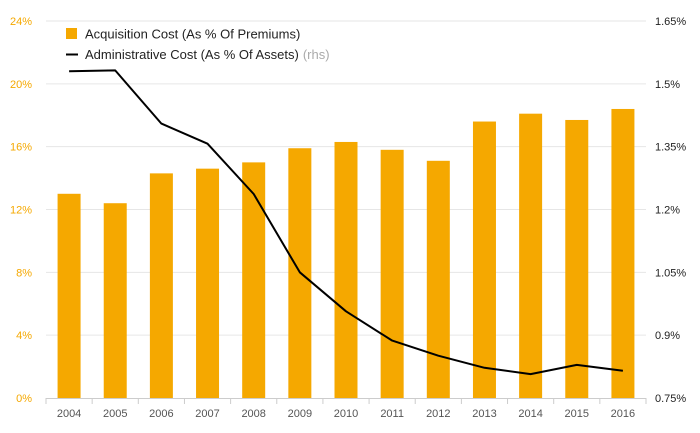  Describe the element at coordinates (438, 414) in the screenshot. I see `x-tick-label: 2012` at that location.